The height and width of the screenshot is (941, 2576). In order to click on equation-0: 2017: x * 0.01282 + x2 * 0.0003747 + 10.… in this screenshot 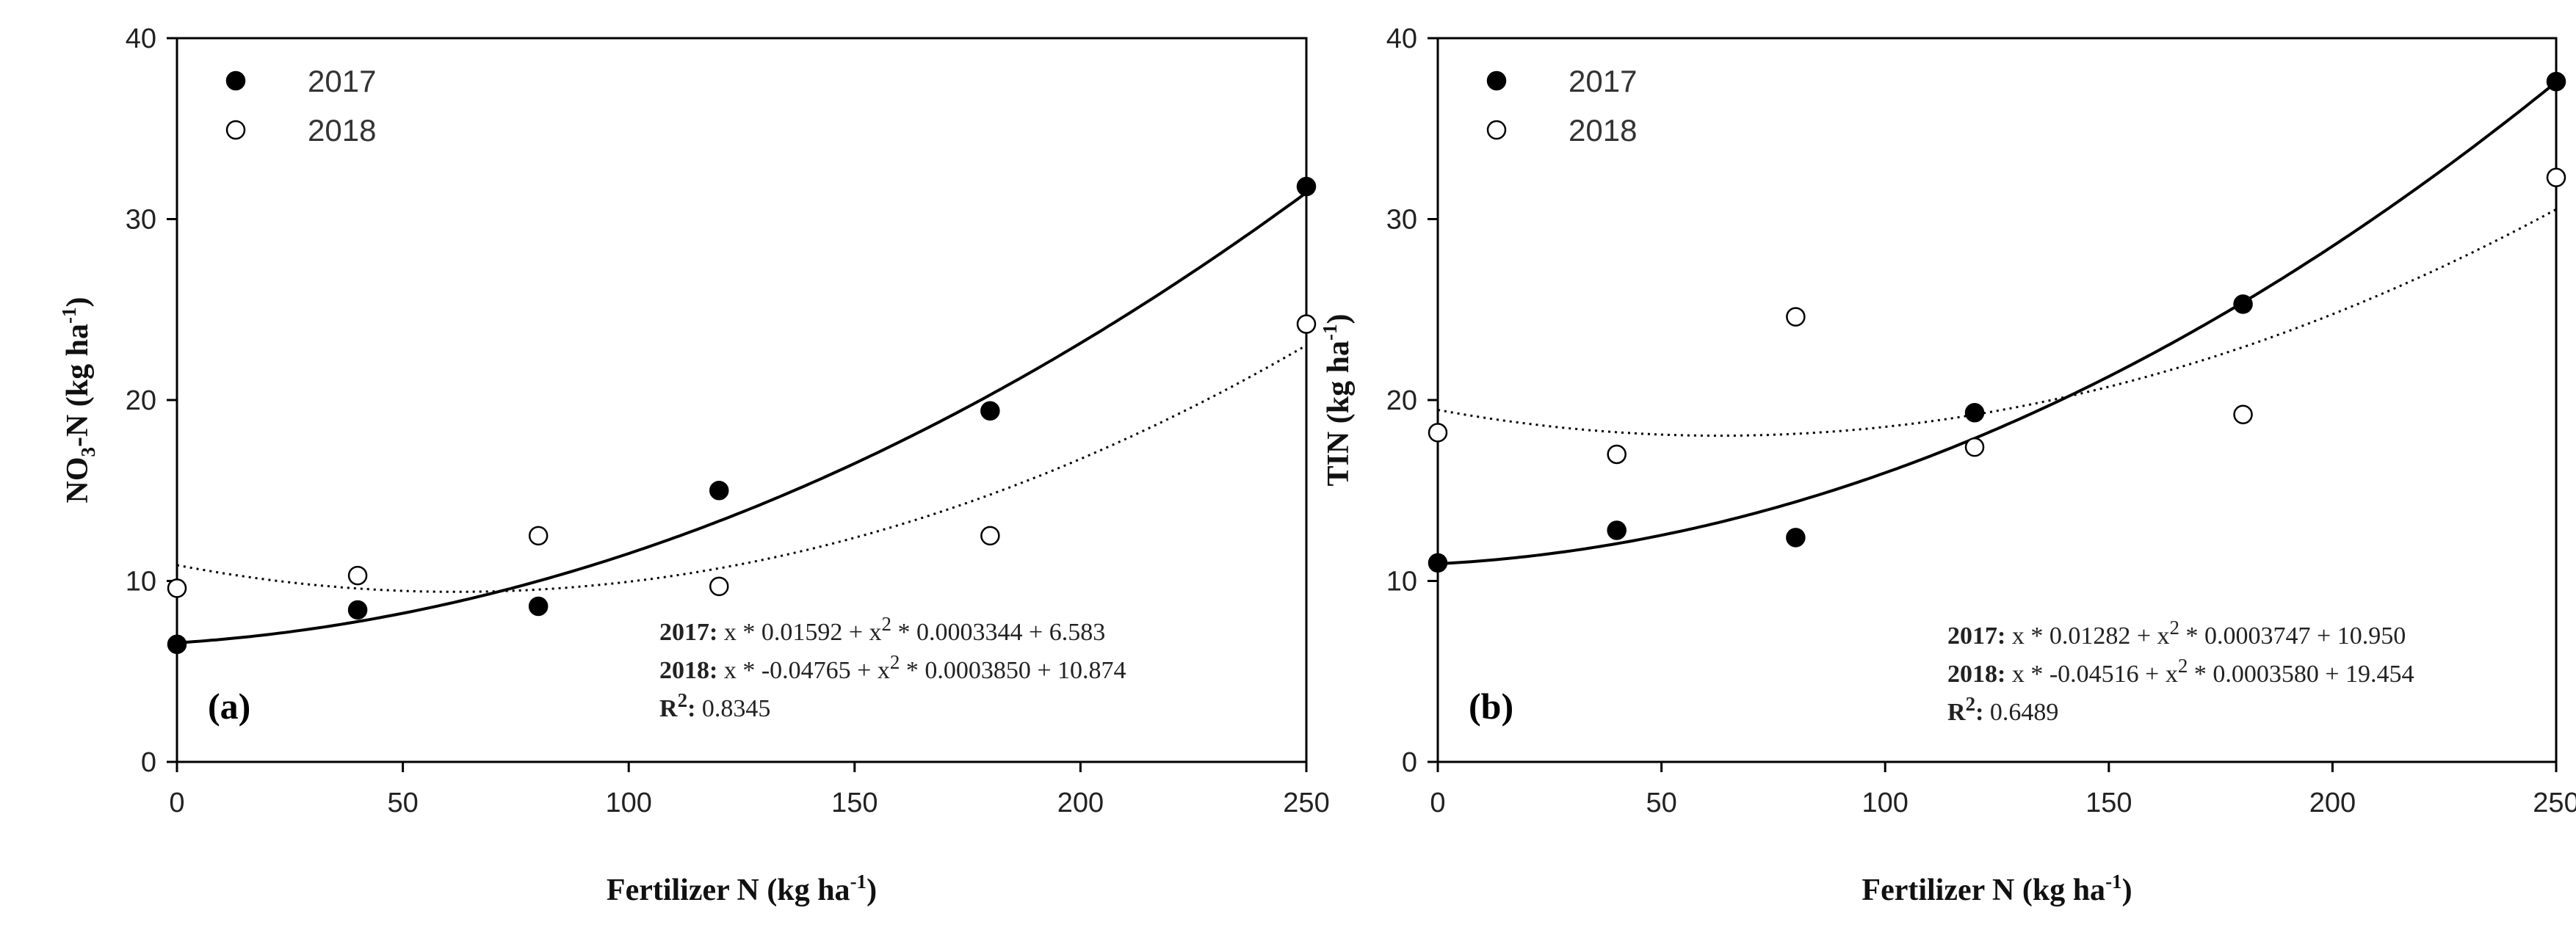, I will do `click(2176, 633)`.